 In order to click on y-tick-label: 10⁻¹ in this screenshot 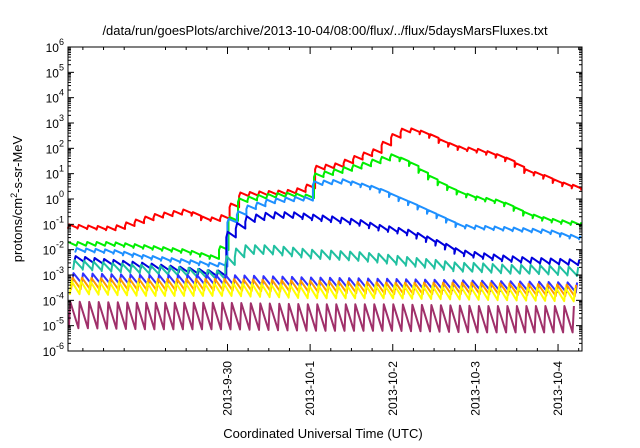, I will do `click(53, 223)`.